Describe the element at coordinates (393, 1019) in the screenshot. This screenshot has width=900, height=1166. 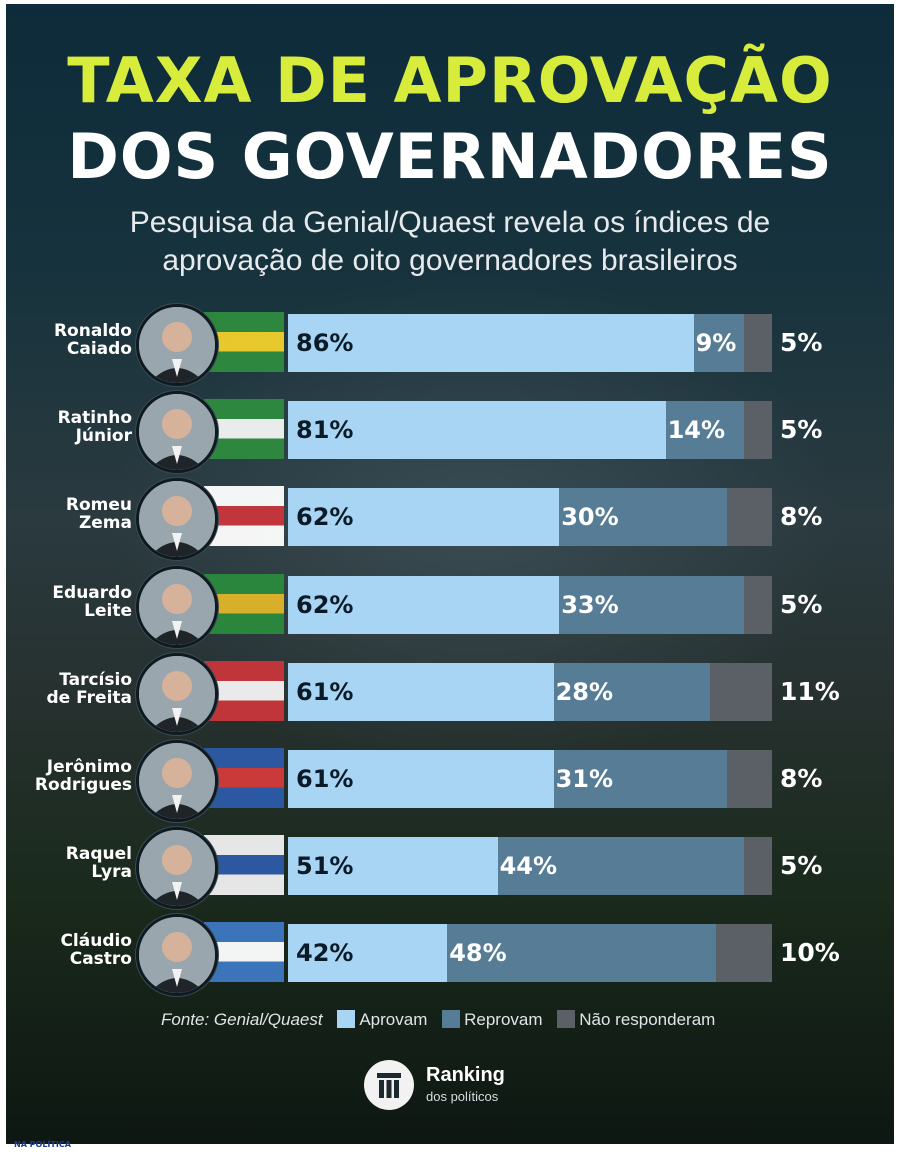
I see `legend-label-aprovam: Aprovam` at that location.